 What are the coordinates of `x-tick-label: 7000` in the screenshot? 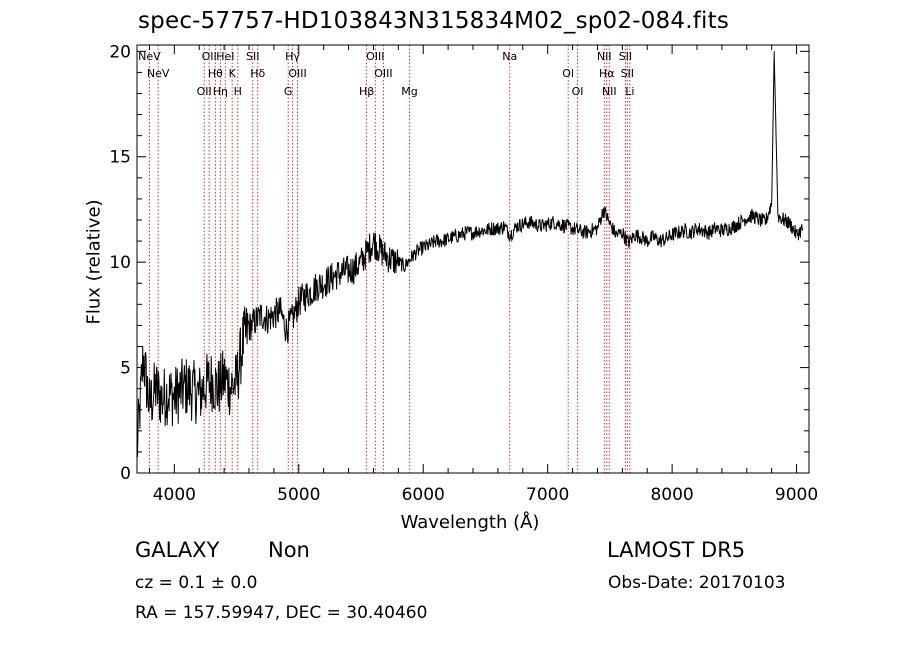 It's located at (547, 495).